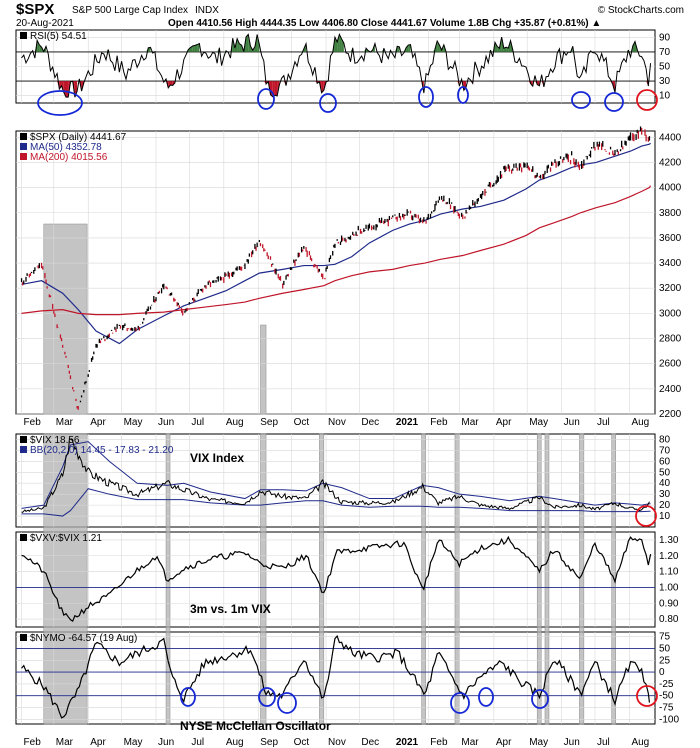 The image size is (700, 748). What do you see at coordinates (665, 461) in the screenshot?
I see `y-tick-label: 60` at bounding box center [665, 461].